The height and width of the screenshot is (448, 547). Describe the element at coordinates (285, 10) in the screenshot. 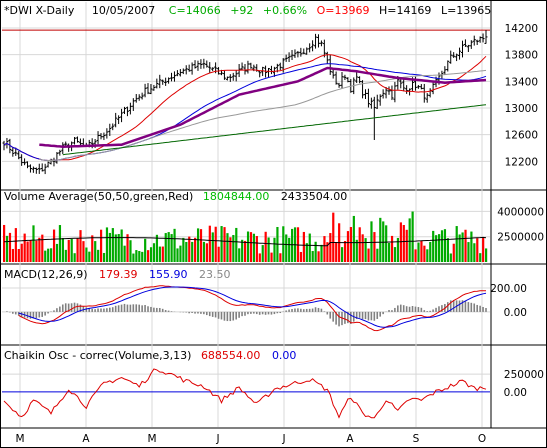

I see `change-pct-label: +0.66%` at that location.